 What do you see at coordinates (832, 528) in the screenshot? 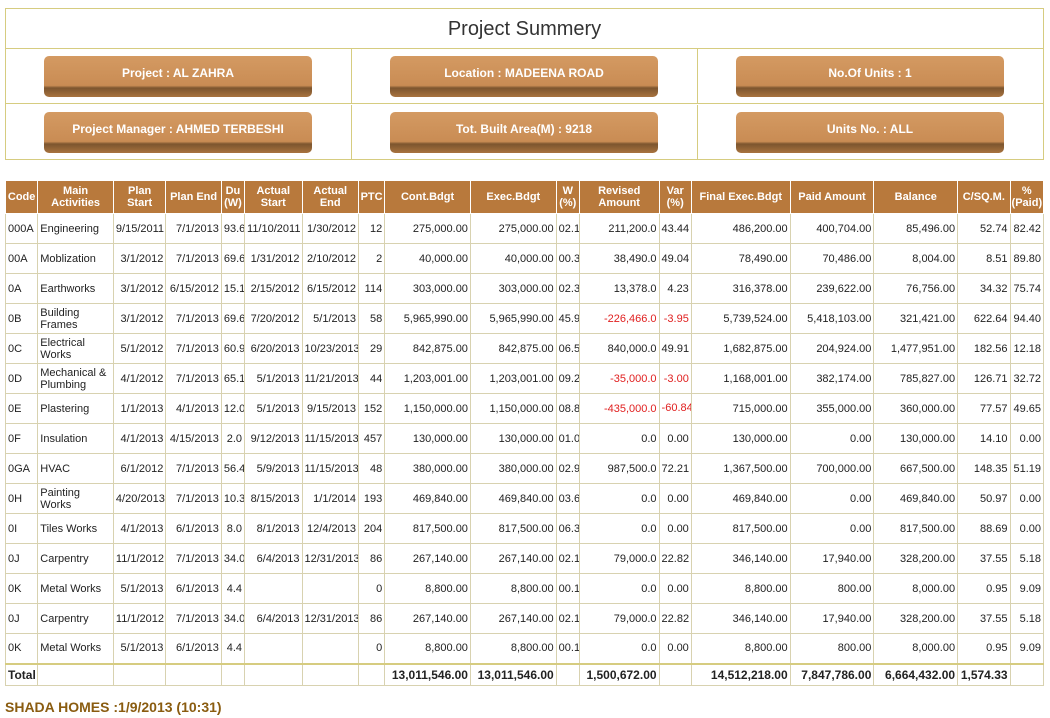
I see `paid-amount-cell: 0.00` at bounding box center [832, 528].